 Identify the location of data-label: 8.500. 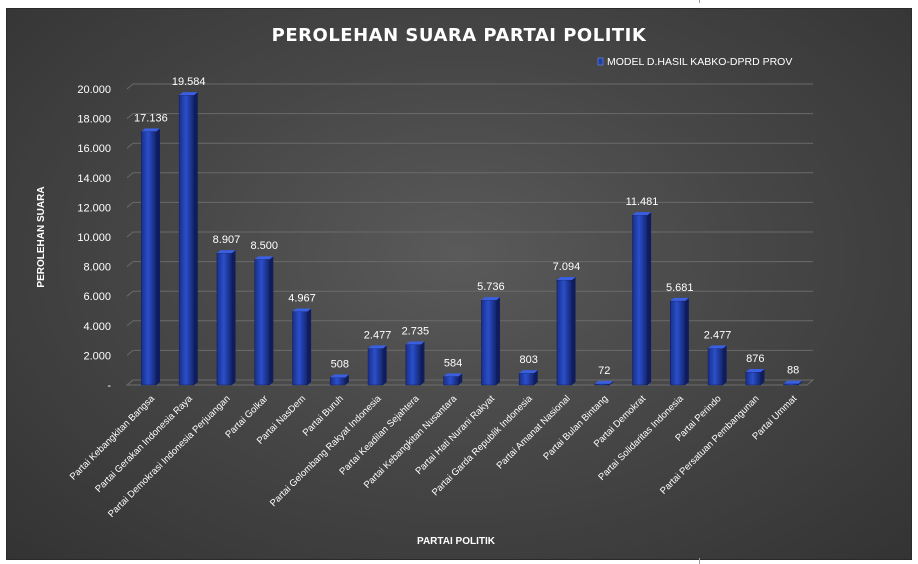
(264, 246).